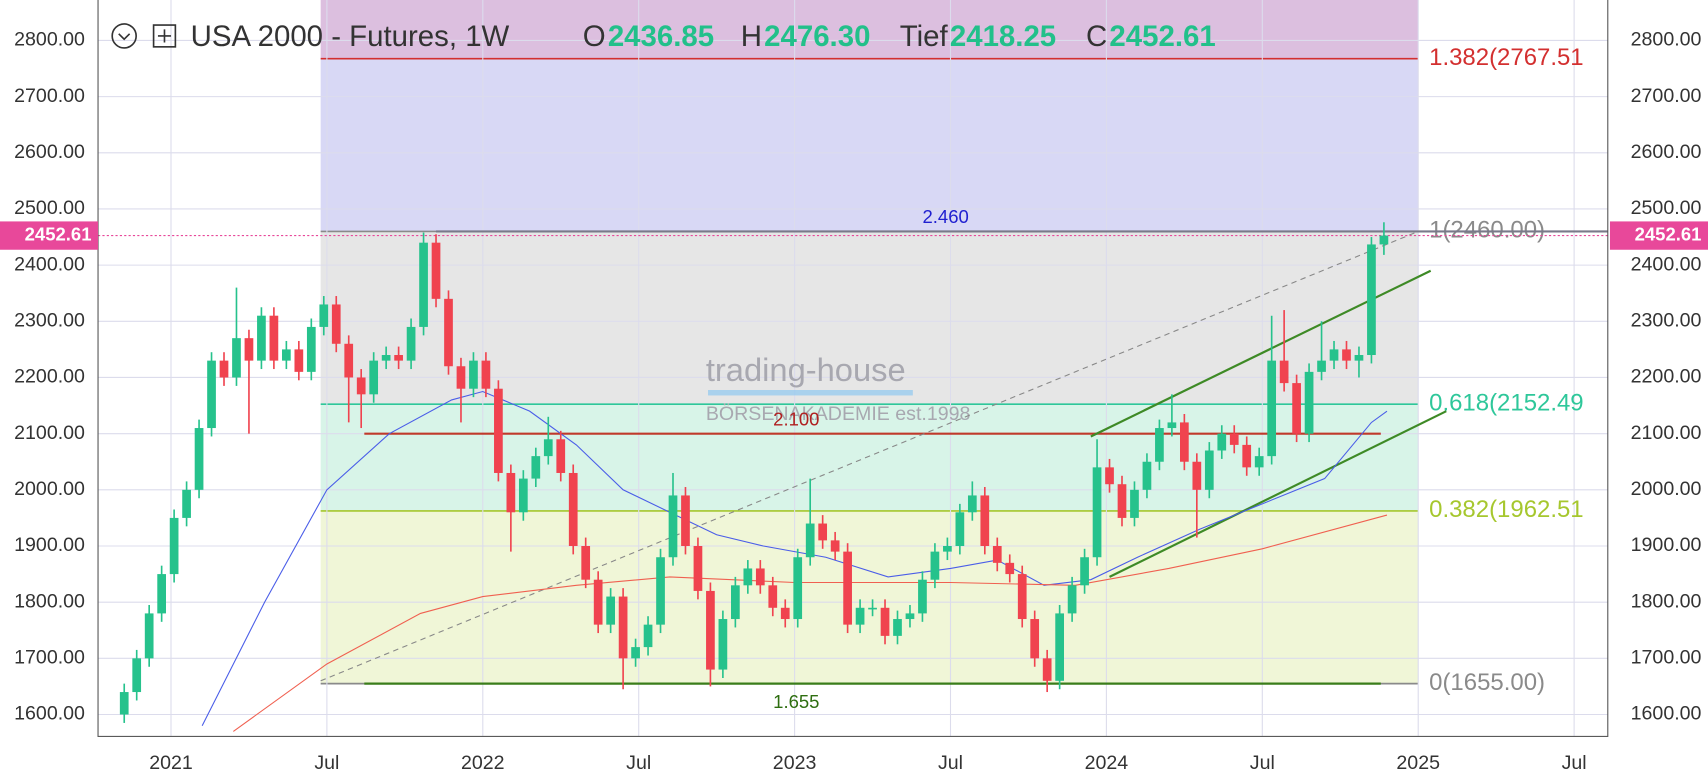 The width and height of the screenshot is (1708, 780). What do you see at coordinates (806, 369) in the screenshot?
I see `watermark: trading-house` at bounding box center [806, 369].